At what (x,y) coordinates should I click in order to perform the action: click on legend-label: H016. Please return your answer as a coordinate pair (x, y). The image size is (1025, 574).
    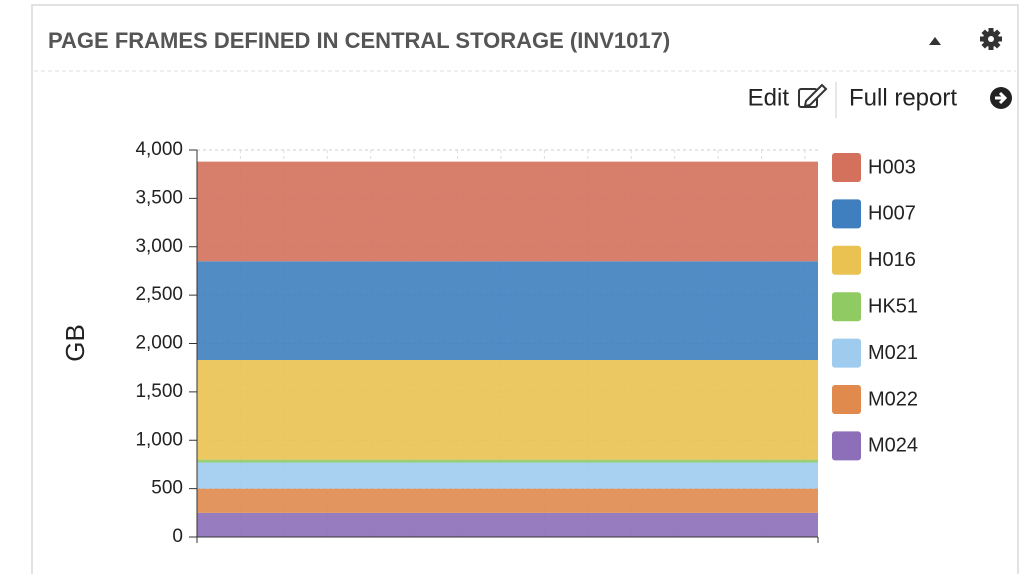
    Looking at the image, I should click on (892, 260).